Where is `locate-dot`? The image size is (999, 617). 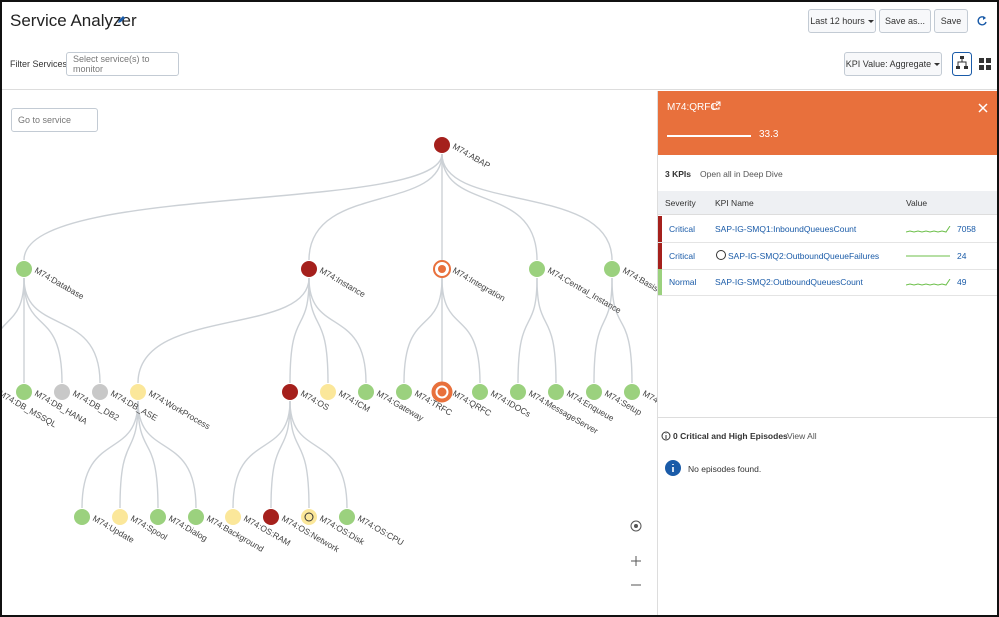 locate-dot is located at coordinates (636, 526).